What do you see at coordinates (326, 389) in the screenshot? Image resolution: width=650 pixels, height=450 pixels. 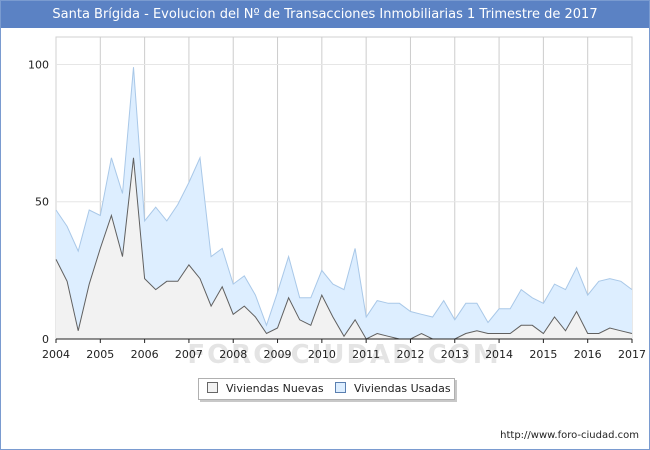 I see `legend: Viviendas Nuevas Viviendas Usadas` at bounding box center [326, 389].